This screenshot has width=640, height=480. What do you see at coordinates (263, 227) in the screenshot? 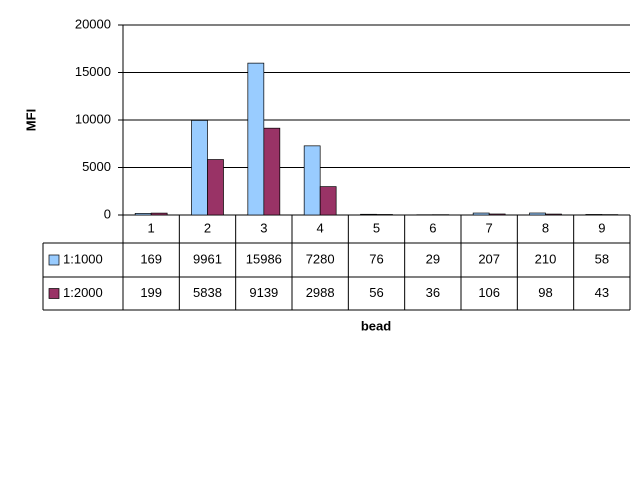
I see `x-tick-label: 3` at bounding box center [263, 227].